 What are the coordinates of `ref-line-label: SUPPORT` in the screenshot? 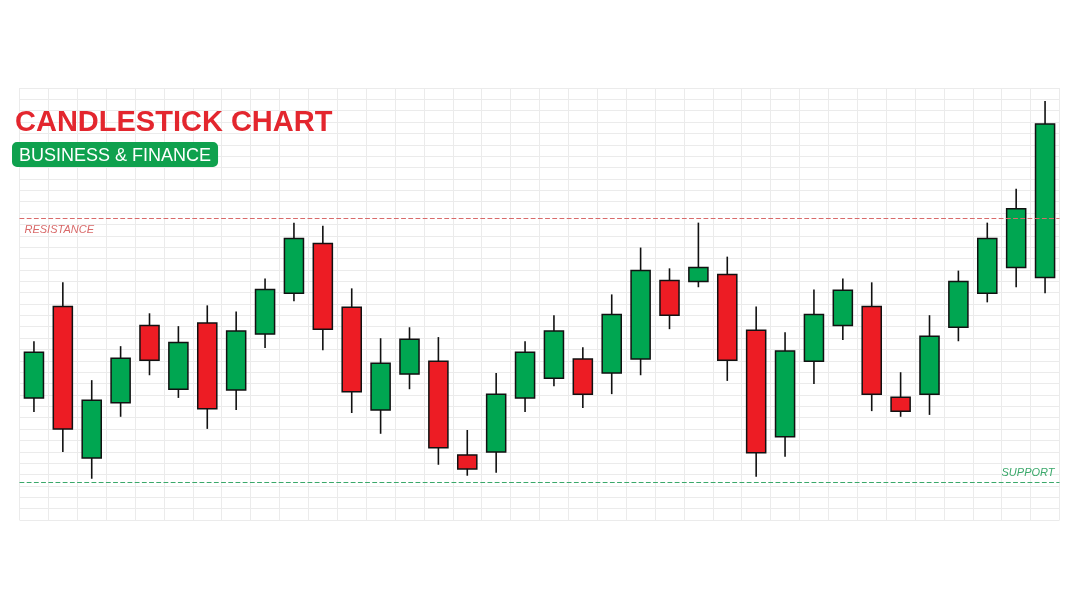 It's located at (1028, 472).